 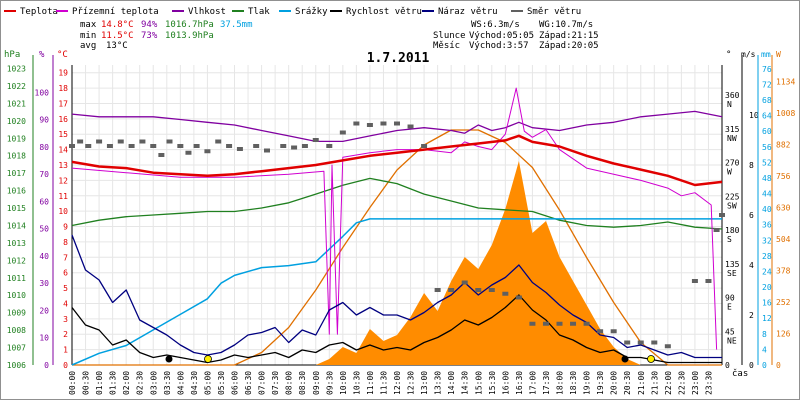 What do you see at coordinates (492, 383) in the screenshot?
I see `time-tick-label: 15:30` at bounding box center [492, 383].